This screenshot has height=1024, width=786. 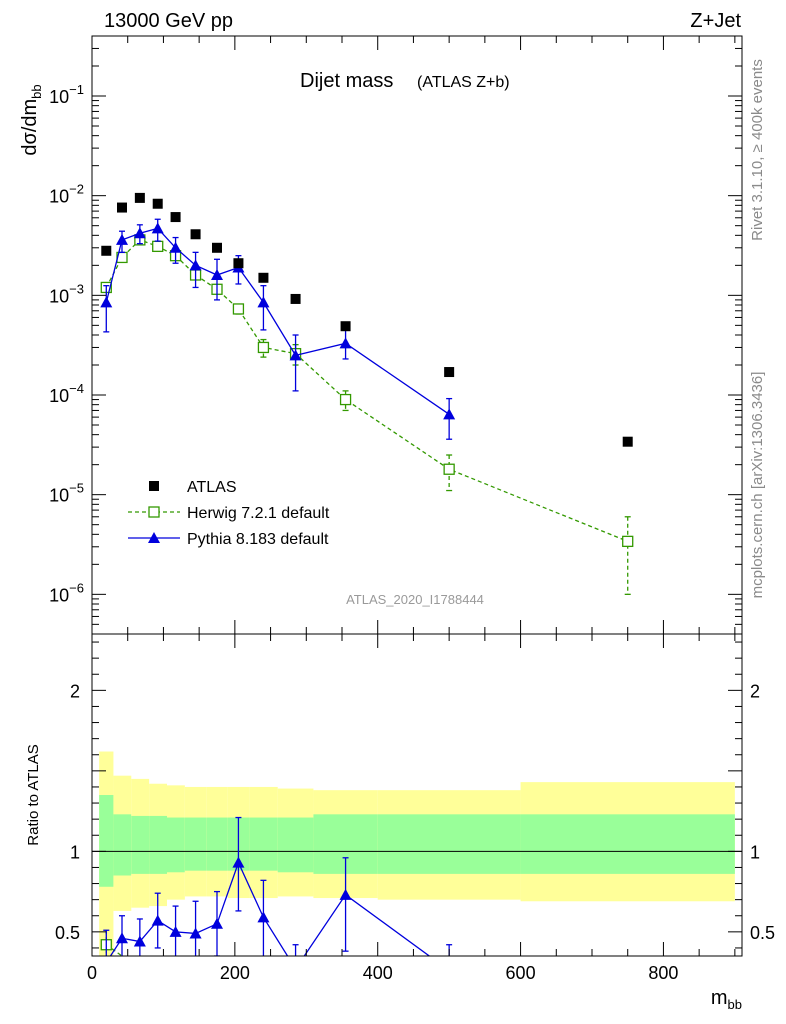 What do you see at coordinates (75, 852) in the screenshot?
I see `ratio-y-tick-label: 1` at bounding box center [75, 852].